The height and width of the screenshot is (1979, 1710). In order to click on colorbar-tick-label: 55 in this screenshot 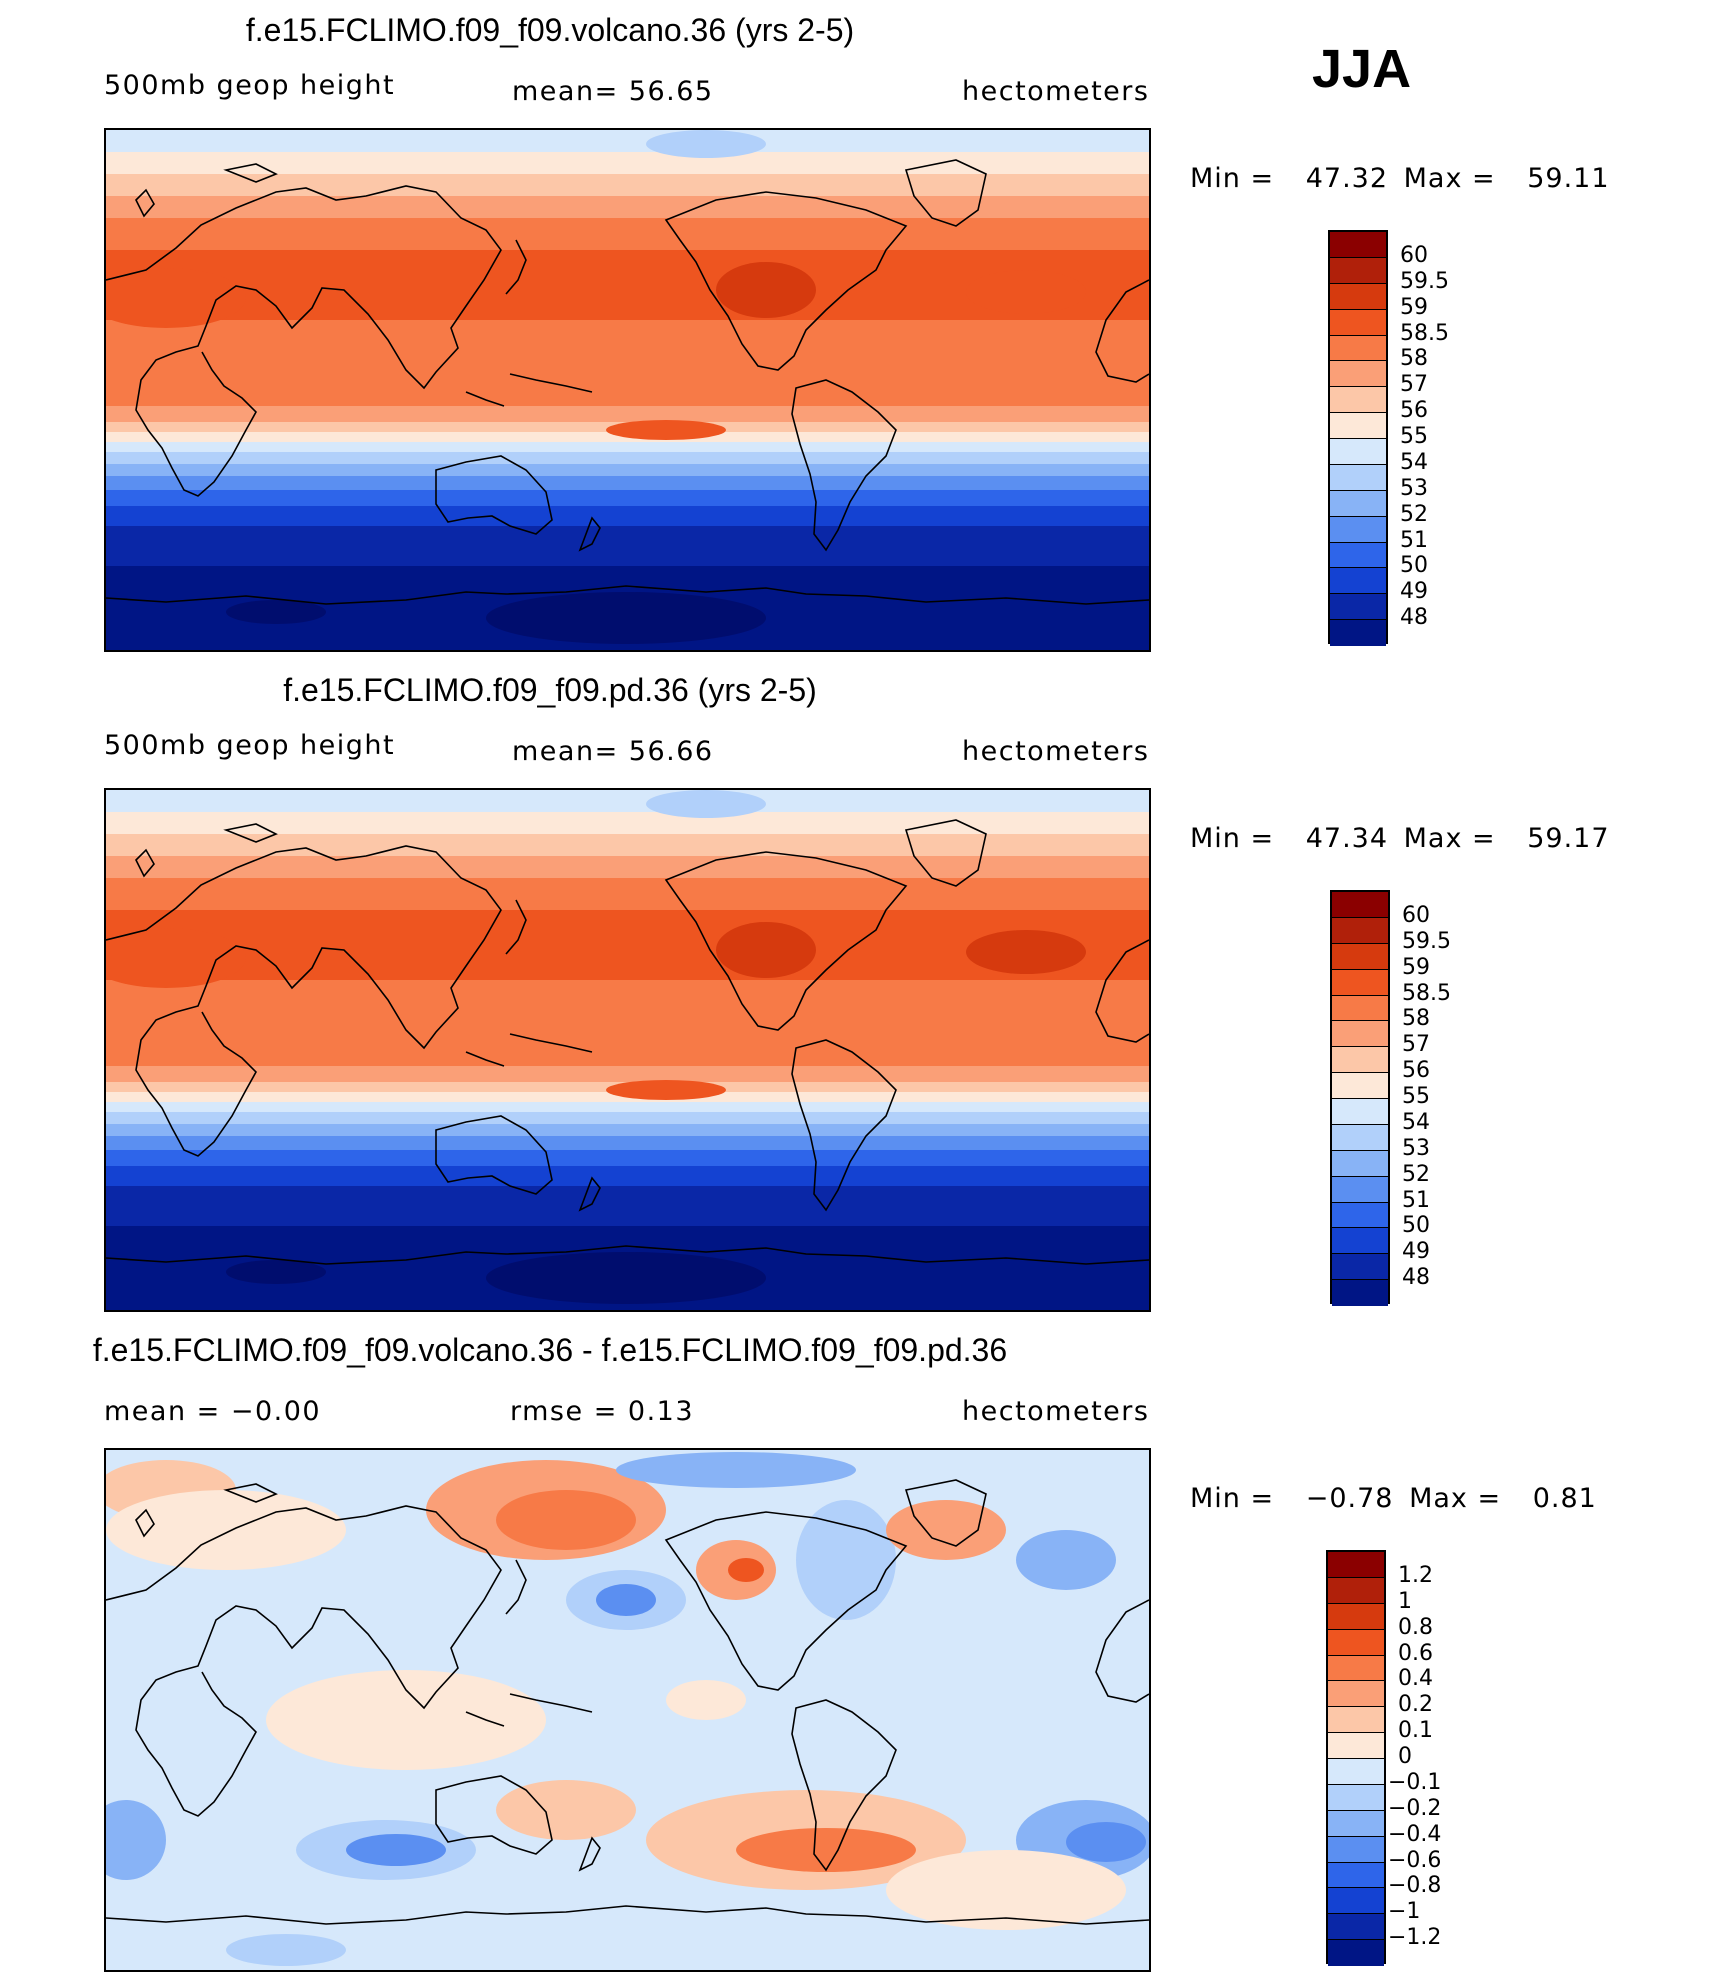, I will do `click(1416, 1096)`.